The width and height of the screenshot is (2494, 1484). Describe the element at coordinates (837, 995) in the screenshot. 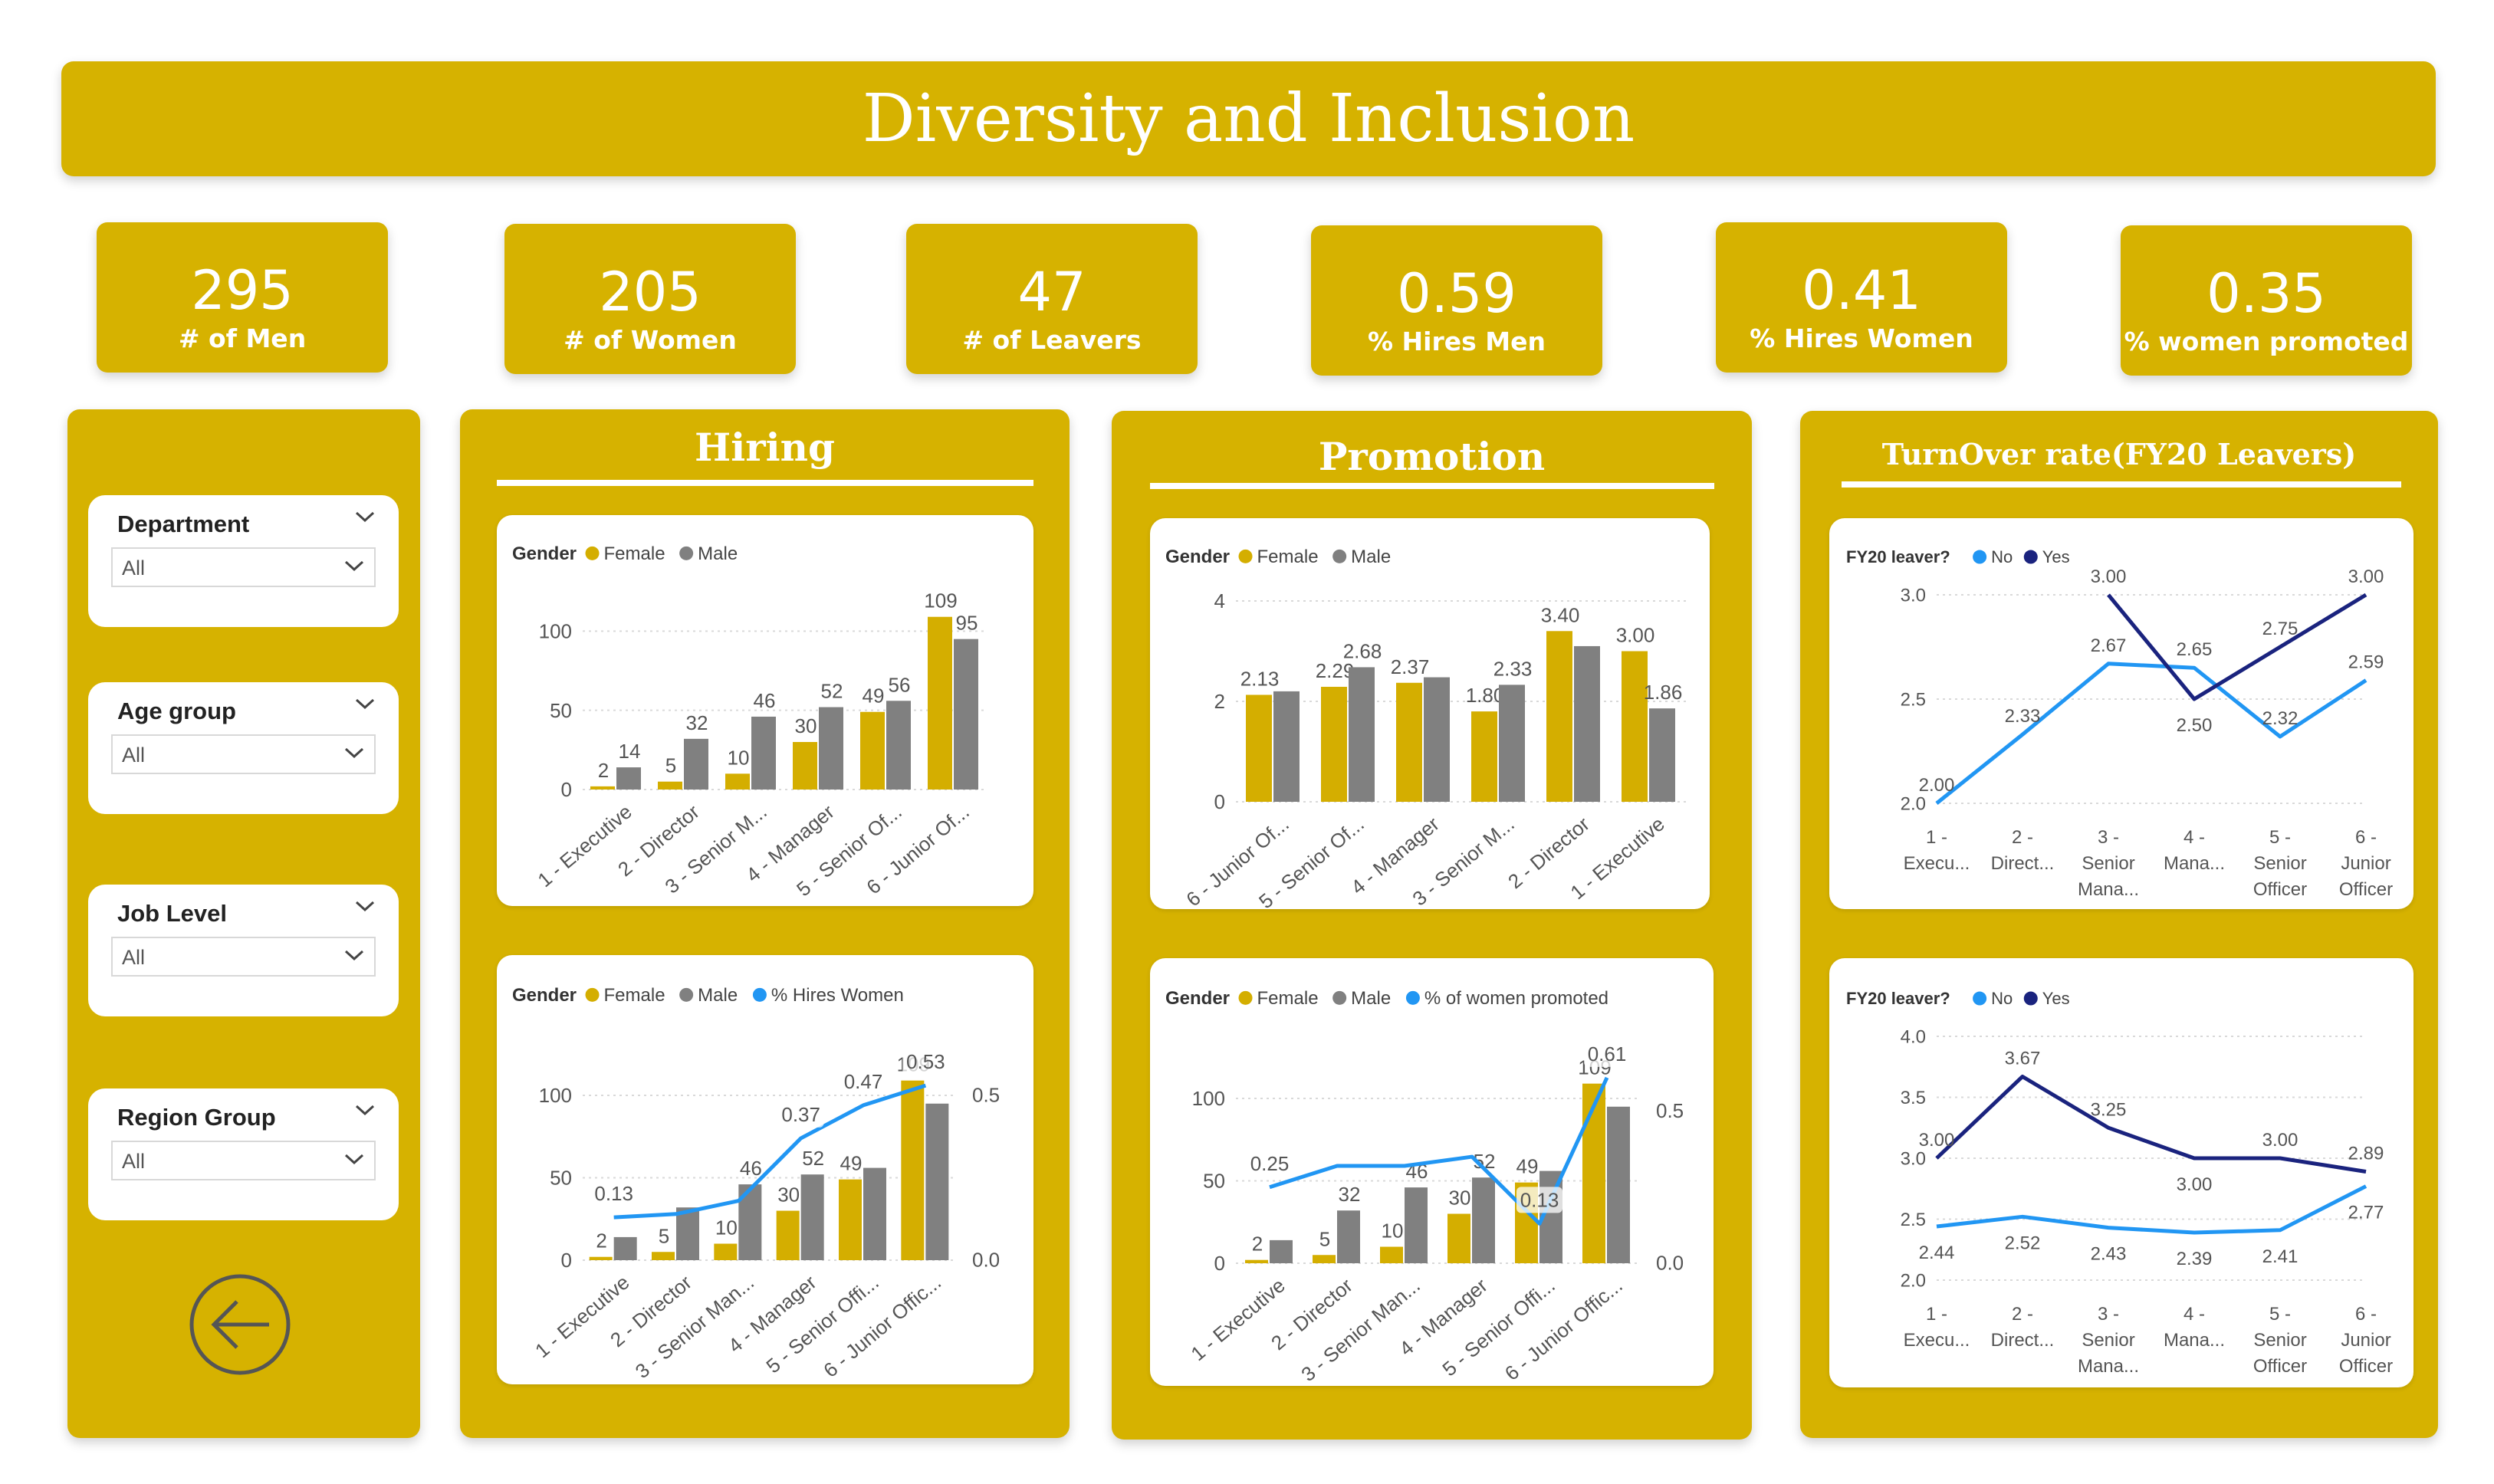

I see `legend-item: % Hires Women` at that location.